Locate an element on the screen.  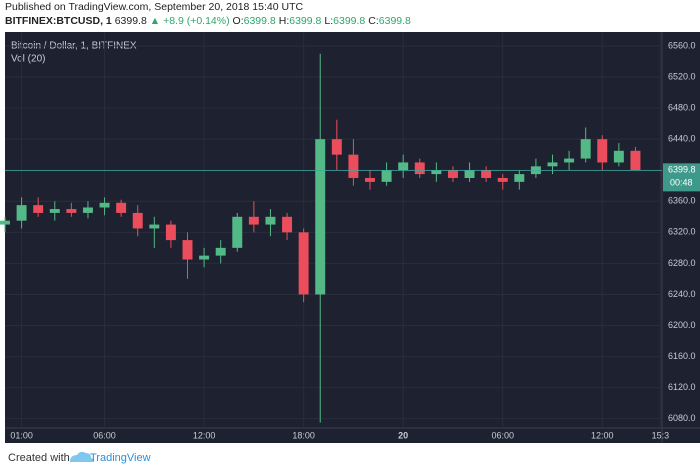
x-tick-label: 18:00 is located at coordinates (303, 435).